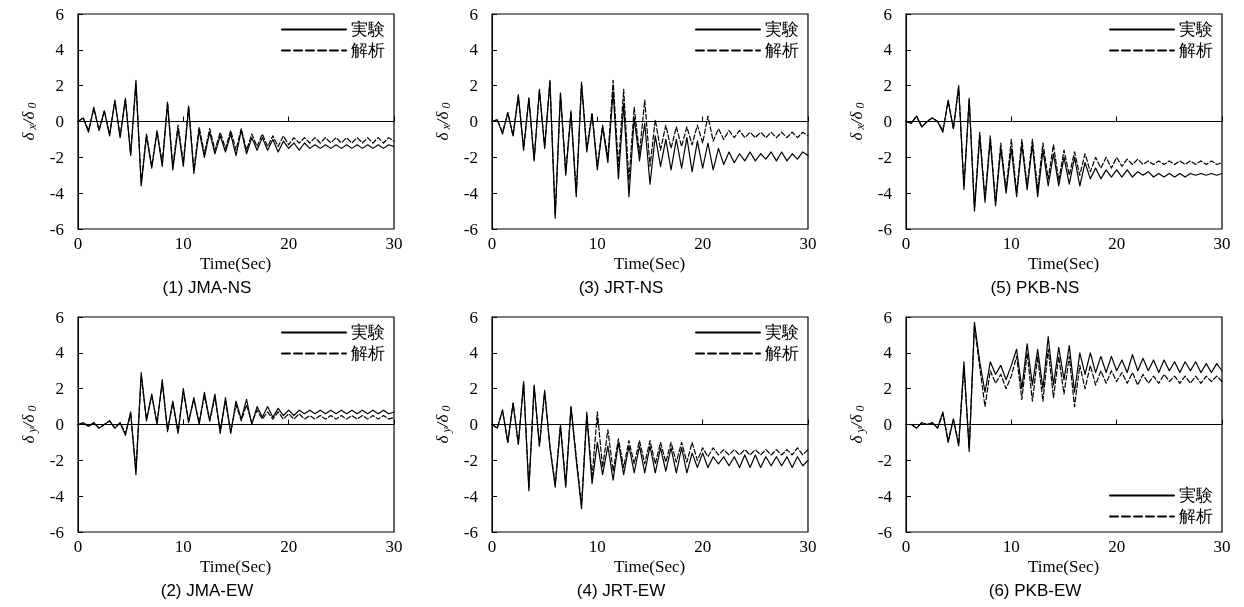 The height and width of the screenshot is (607, 1244). I want to click on text: (6) PKB-EW, so click(1035, 590).